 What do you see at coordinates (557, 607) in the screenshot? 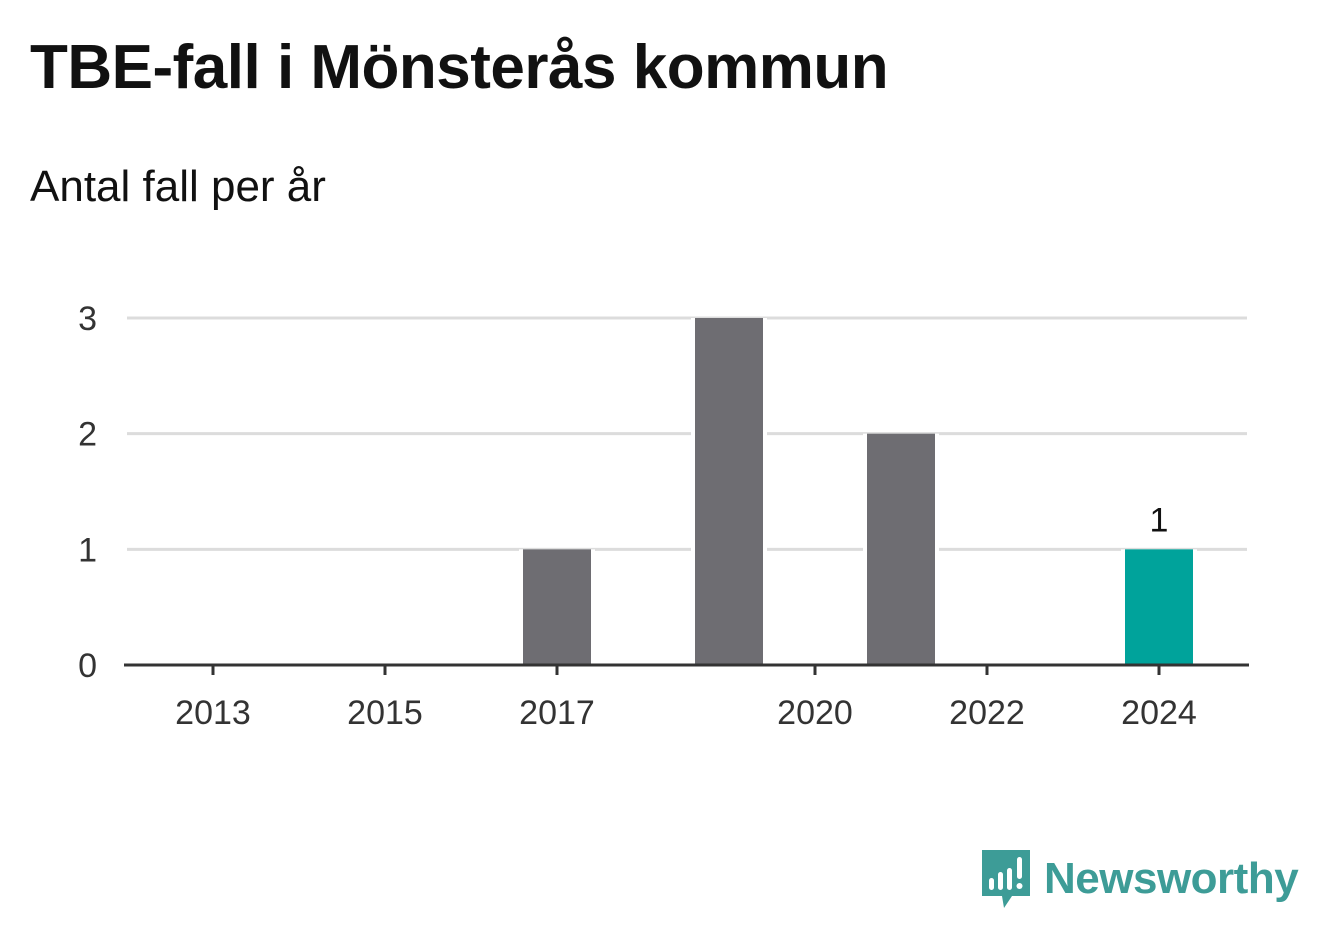
I see `bar-2017` at bounding box center [557, 607].